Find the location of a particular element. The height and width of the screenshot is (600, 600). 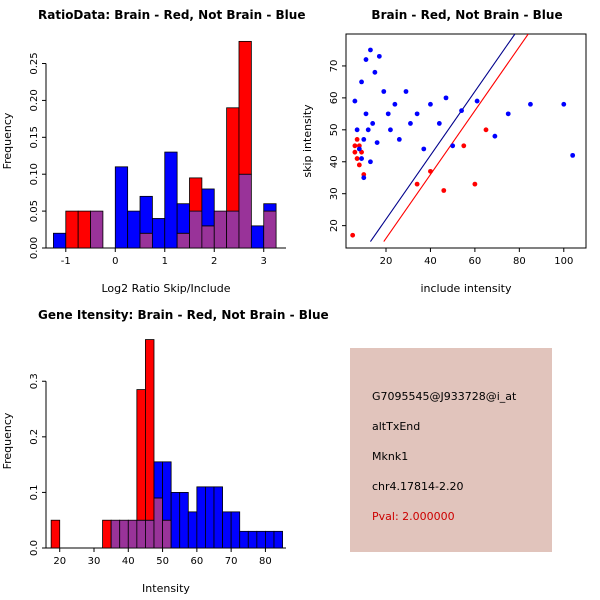

axis-ticks: 20 30 40 50 60 70 80 0.0 0.1 0.2 0.3 is located at coordinates (150, 470).